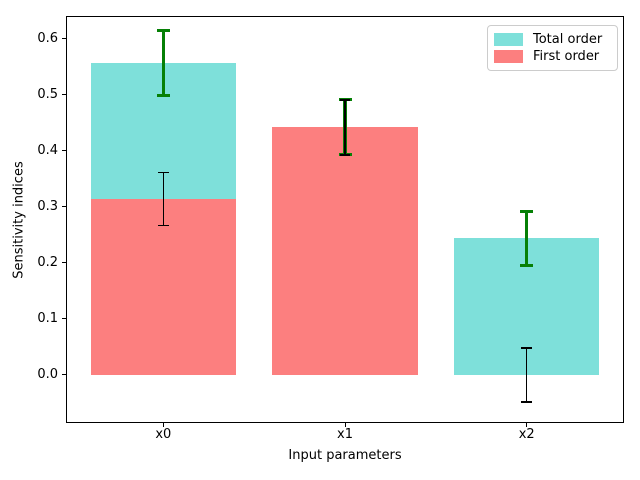 This screenshot has height=480, width=640. I want to click on x-tick-x0, so click(163, 425).